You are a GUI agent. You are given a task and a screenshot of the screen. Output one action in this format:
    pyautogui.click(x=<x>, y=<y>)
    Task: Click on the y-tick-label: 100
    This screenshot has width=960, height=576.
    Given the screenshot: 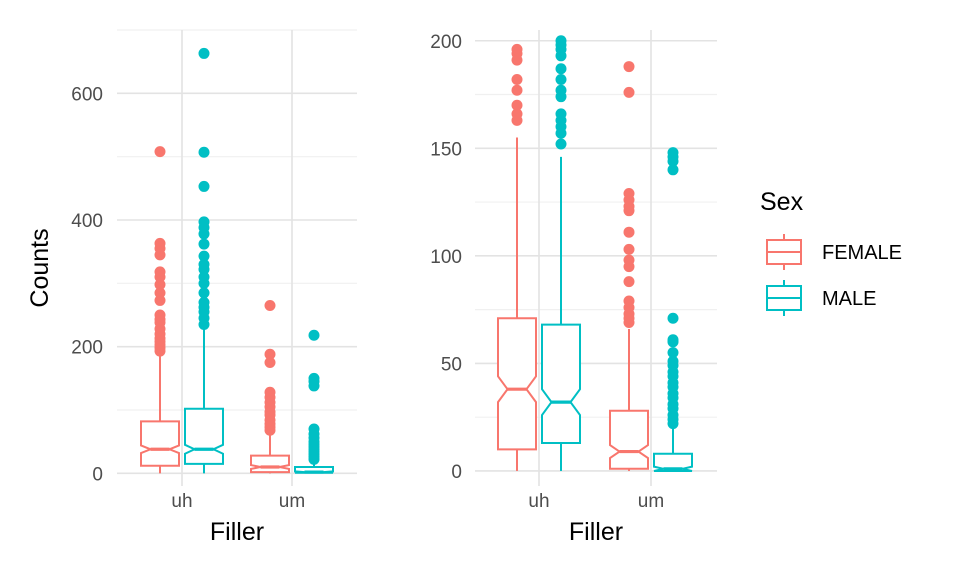 What is the action you would take?
    pyautogui.click(x=446, y=257)
    